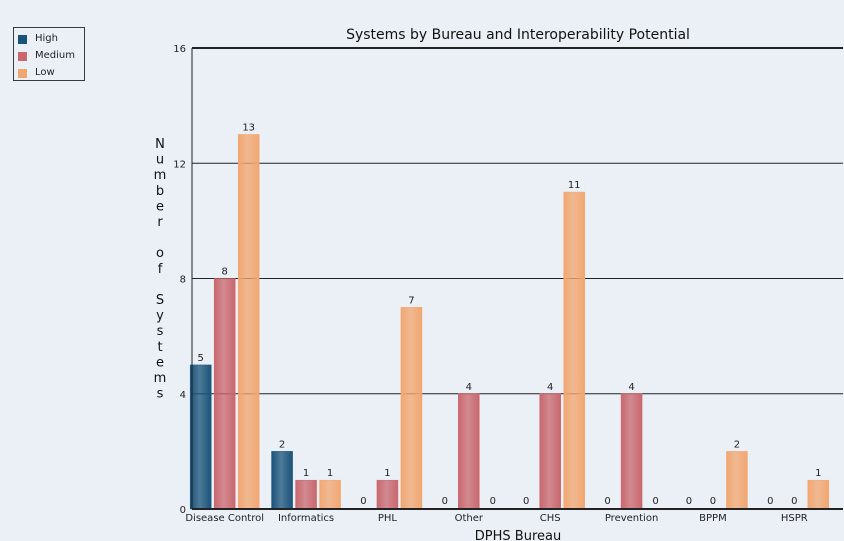 This screenshot has height=541, width=844. What do you see at coordinates (160, 253) in the screenshot?
I see `y-axis-title-char: o` at bounding box center [160, 253].